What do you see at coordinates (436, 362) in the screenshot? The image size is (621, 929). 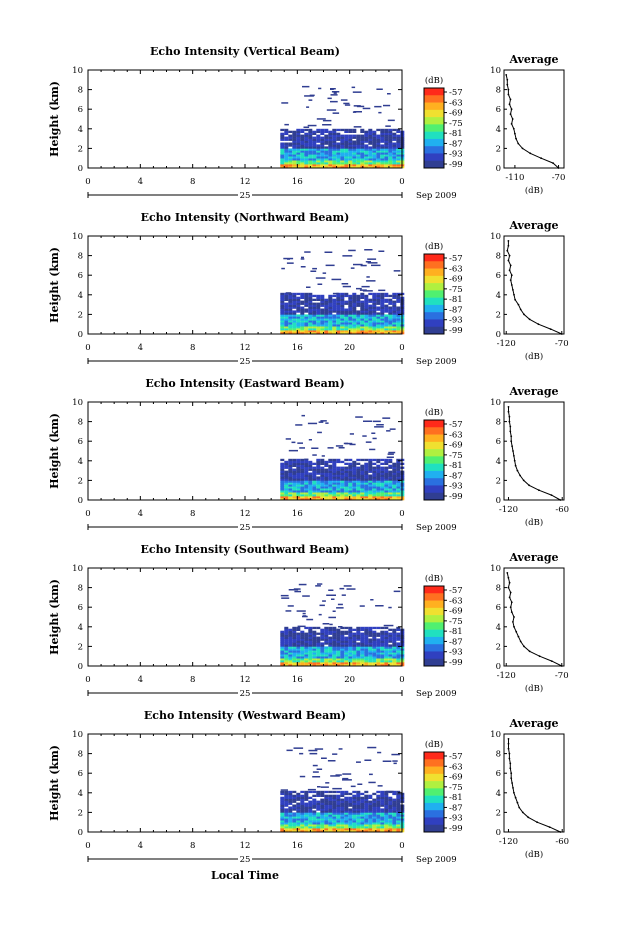 I see `date-label: Sep 2009` at bounding box center [436, 362].